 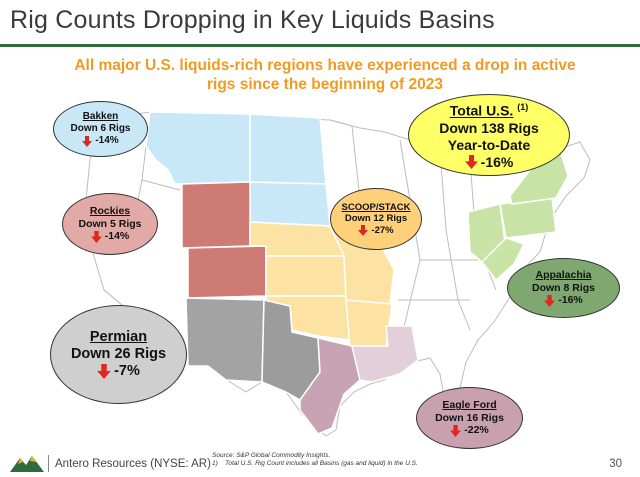 I want to click on scoop-pct: -27%, so click(x=382, y=230).